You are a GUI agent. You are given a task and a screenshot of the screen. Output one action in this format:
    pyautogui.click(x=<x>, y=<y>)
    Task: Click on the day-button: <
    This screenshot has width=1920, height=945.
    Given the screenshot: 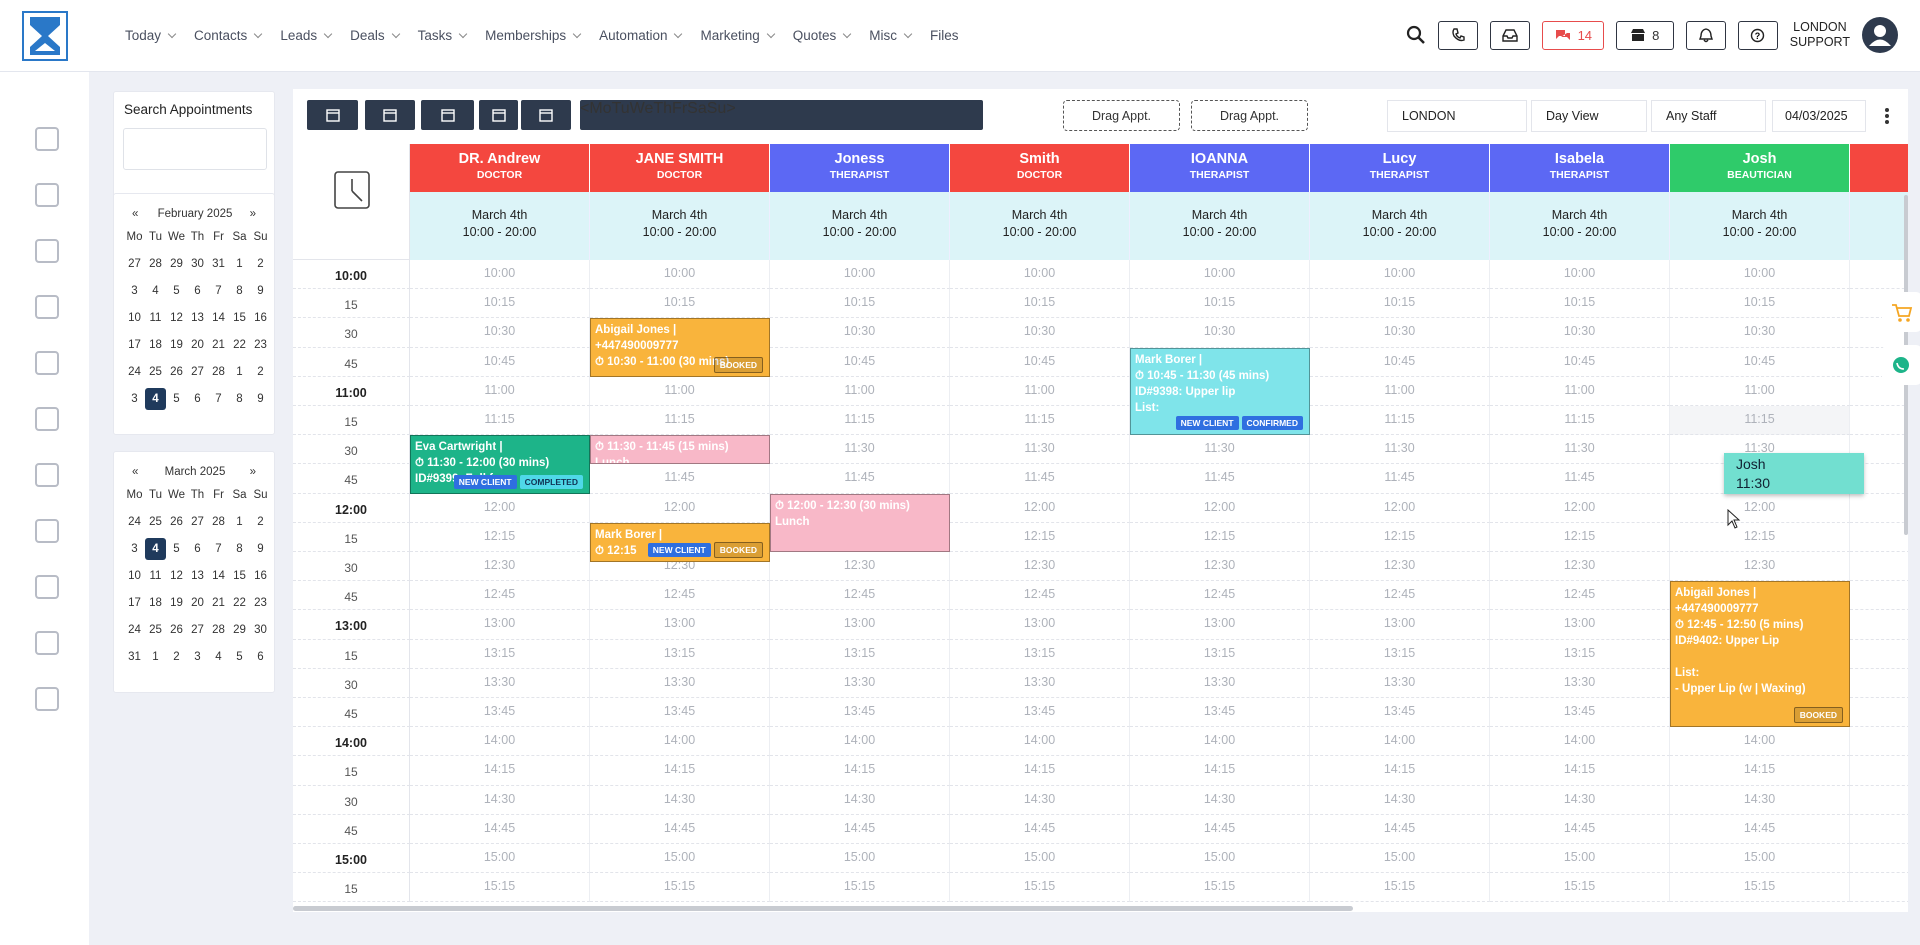 What is the action you would take?
    pyautogui.click(x=585, y=108)
    